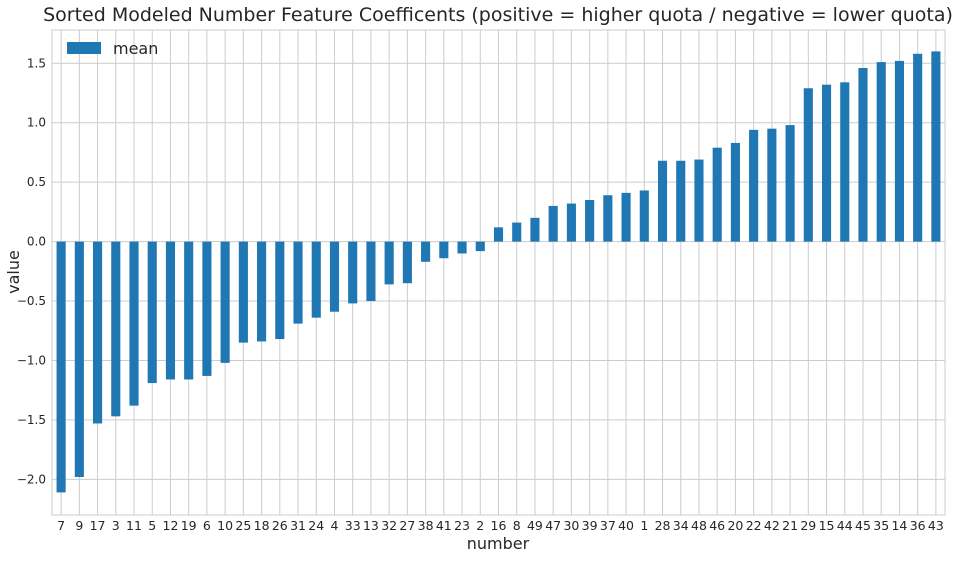 This screenshot has height=562, width=953. I want to click on x-tick-label: 22, so click(754, 525).